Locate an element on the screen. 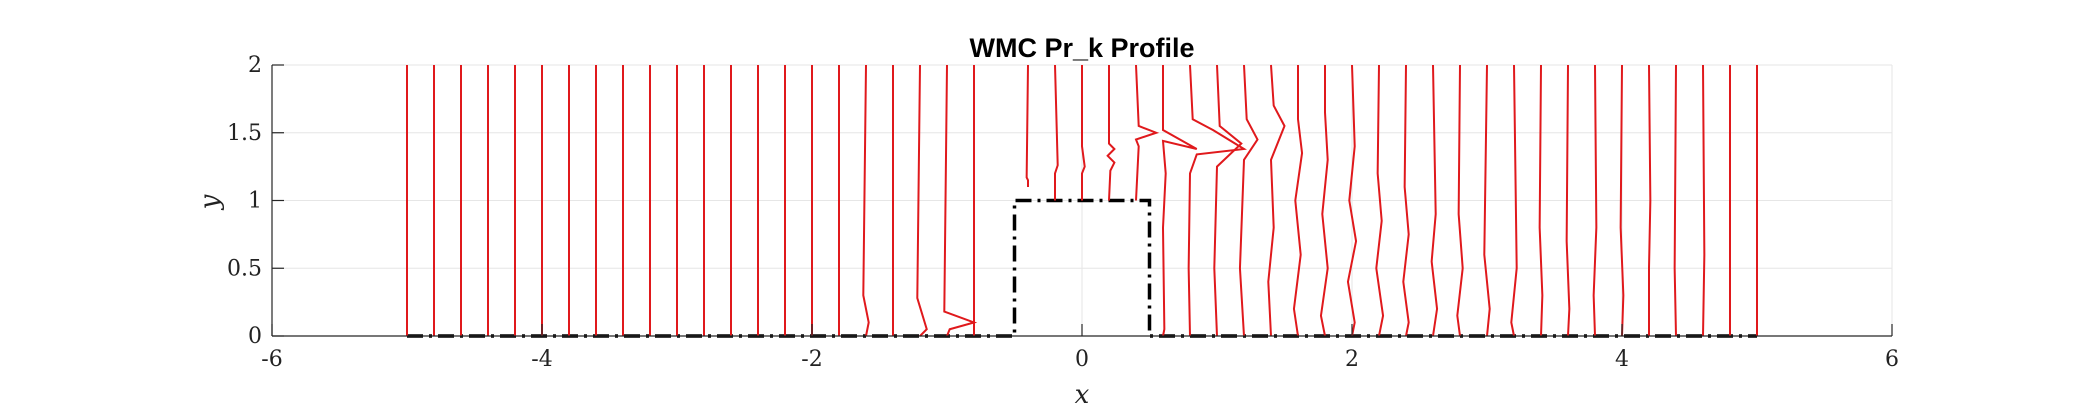 This screenshot has height=417, width=2083. x-tick-label: 0 is located at coordinates (1082, 359).